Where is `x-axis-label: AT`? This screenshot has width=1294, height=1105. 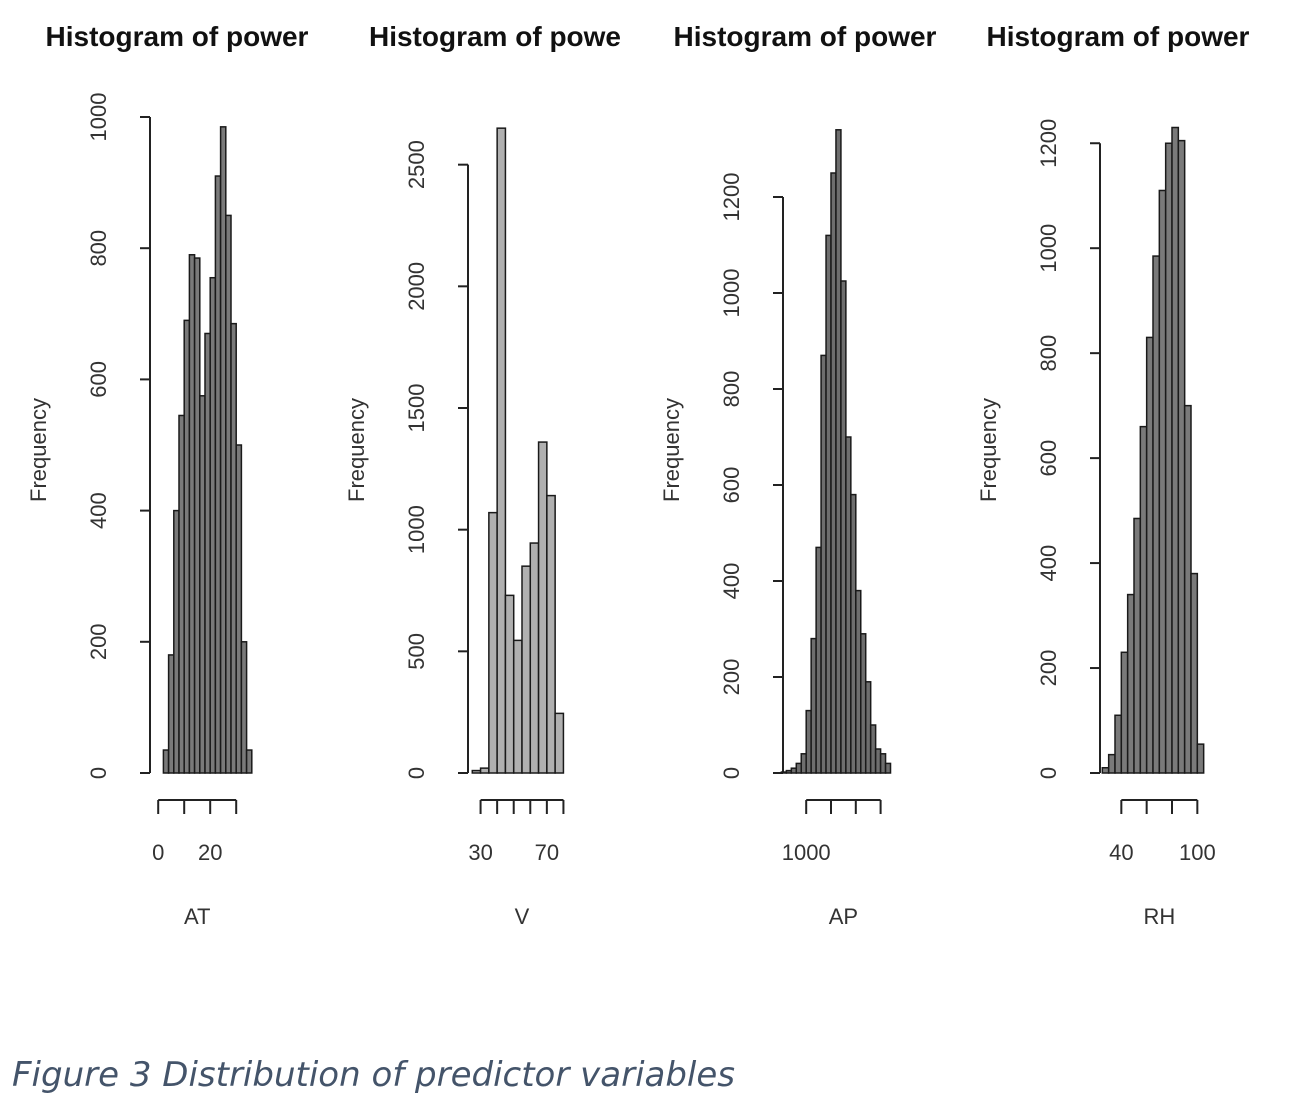
x-axis-label: AT is located at coordinates (197, 916).